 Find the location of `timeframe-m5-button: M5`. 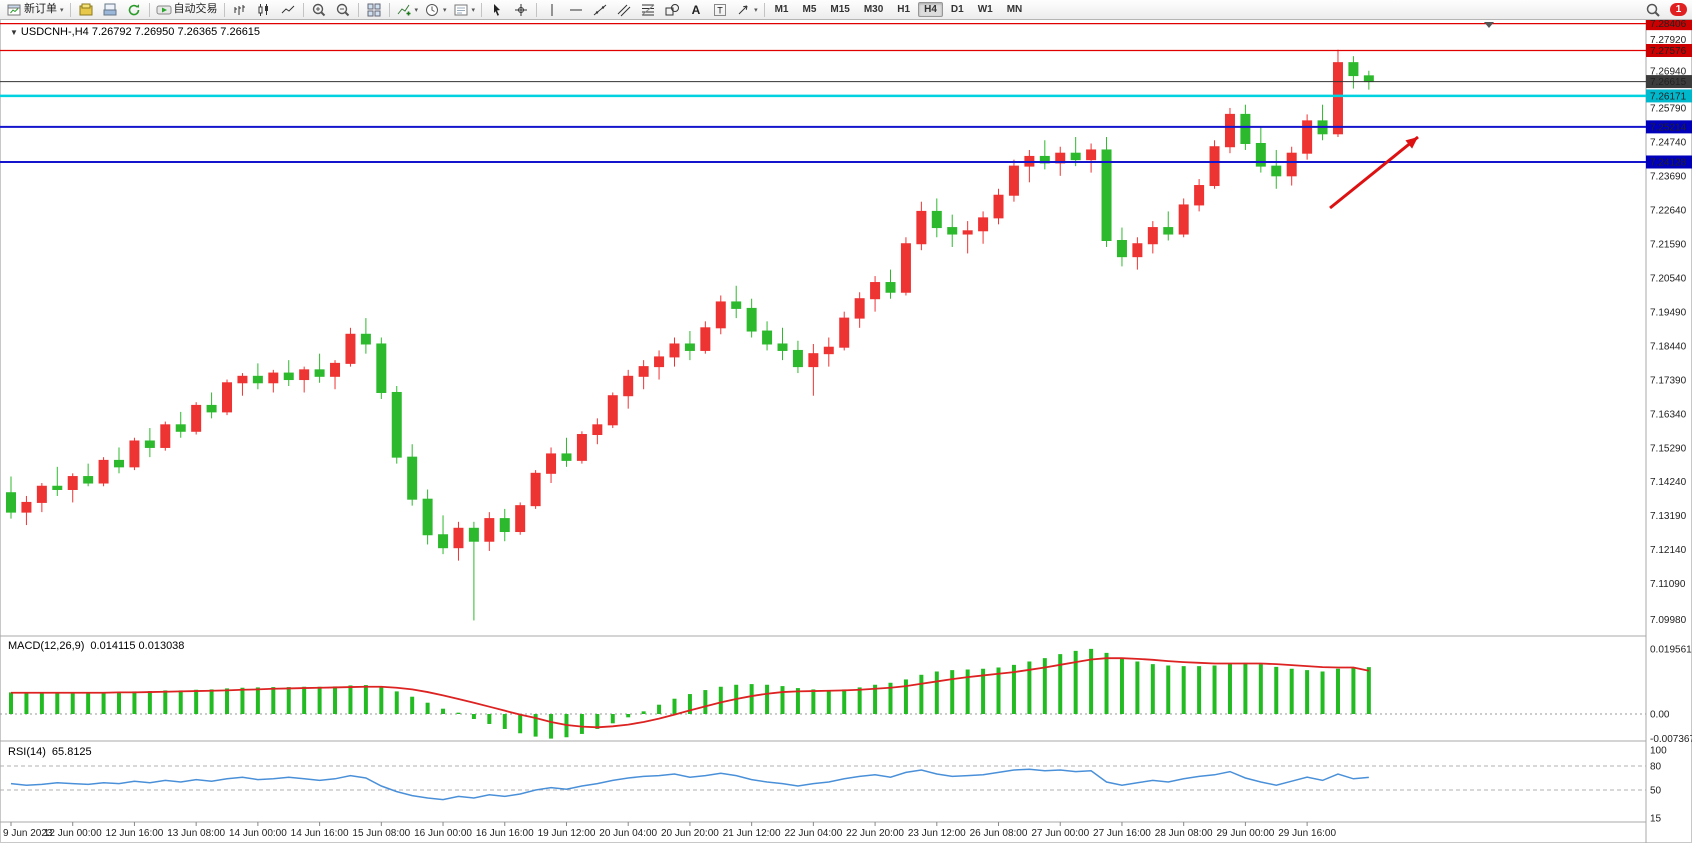

timeframe-m5-button: M5 is located at coordinates (809, 9).